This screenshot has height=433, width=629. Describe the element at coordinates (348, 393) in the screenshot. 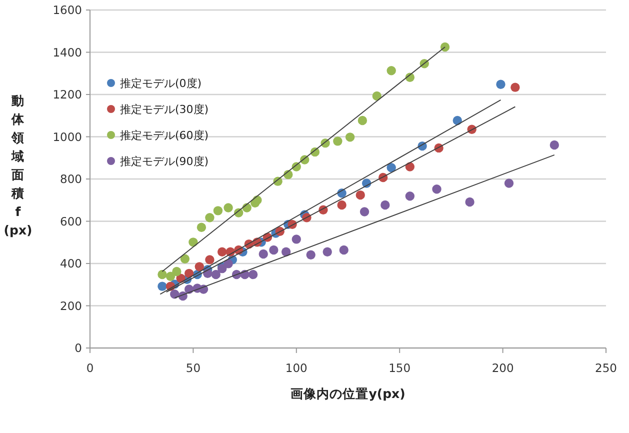

I see `x-axis-title: 画像内の位置y(px)` at that location.